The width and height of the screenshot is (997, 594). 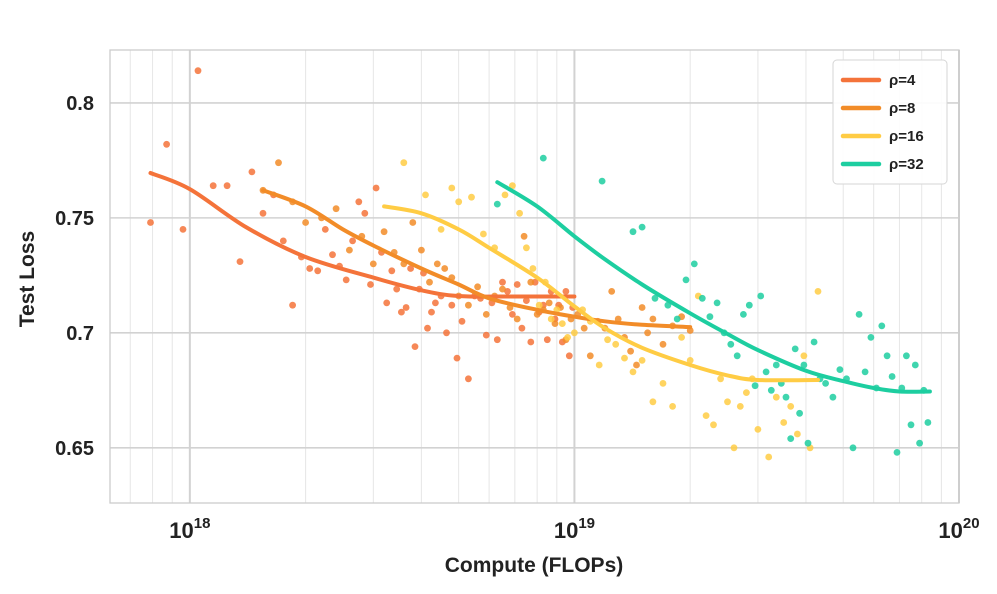 I want to click on y-tick-label: 0.8, so click(x=80, y=104).